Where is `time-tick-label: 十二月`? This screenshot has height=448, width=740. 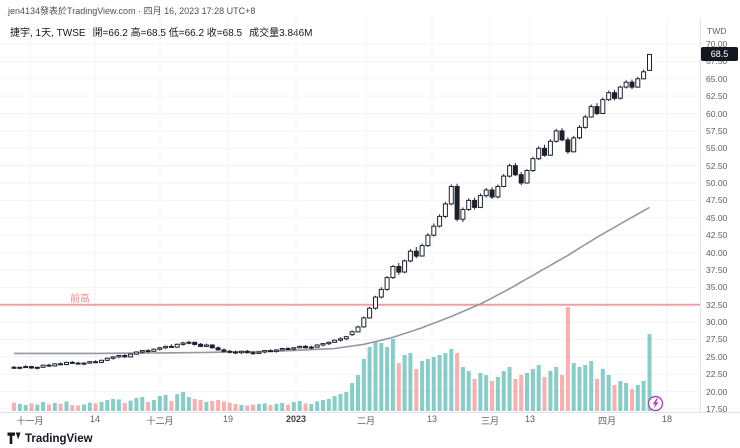 time-tick-label: 十二月 is located at coordinates (160, 421).